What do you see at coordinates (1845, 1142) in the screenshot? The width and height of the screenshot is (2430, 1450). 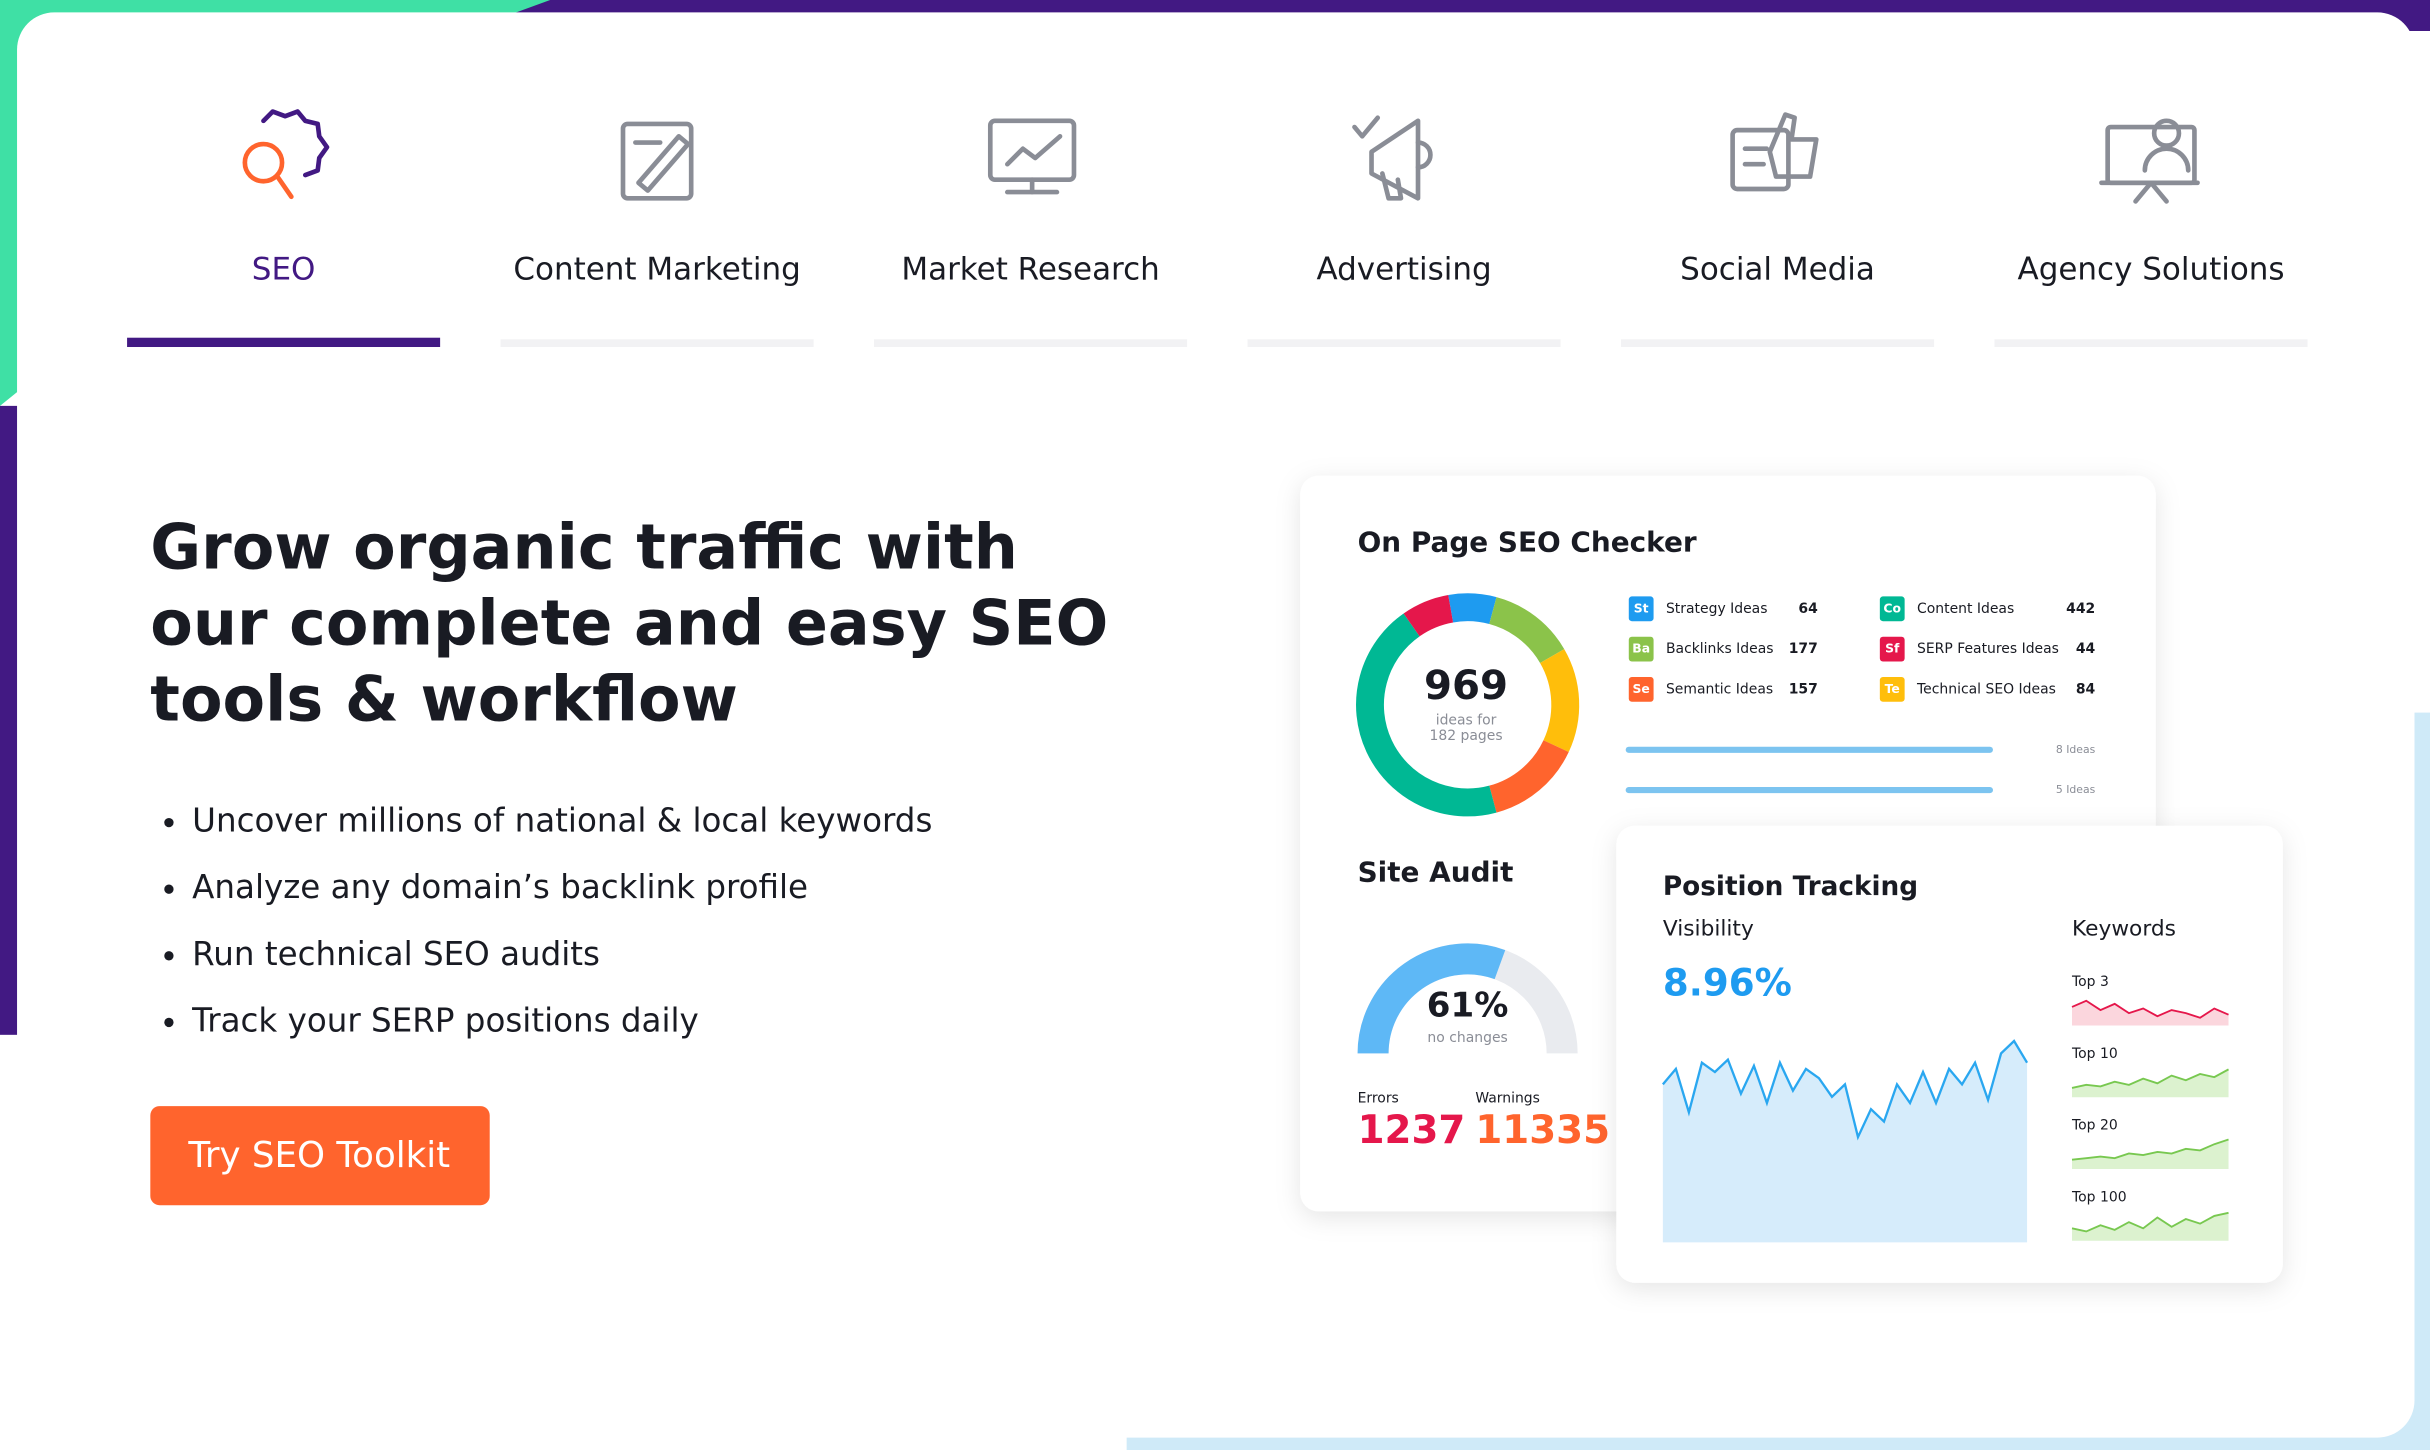 I see `visibility-area` at bounding box center [1845, 1142].